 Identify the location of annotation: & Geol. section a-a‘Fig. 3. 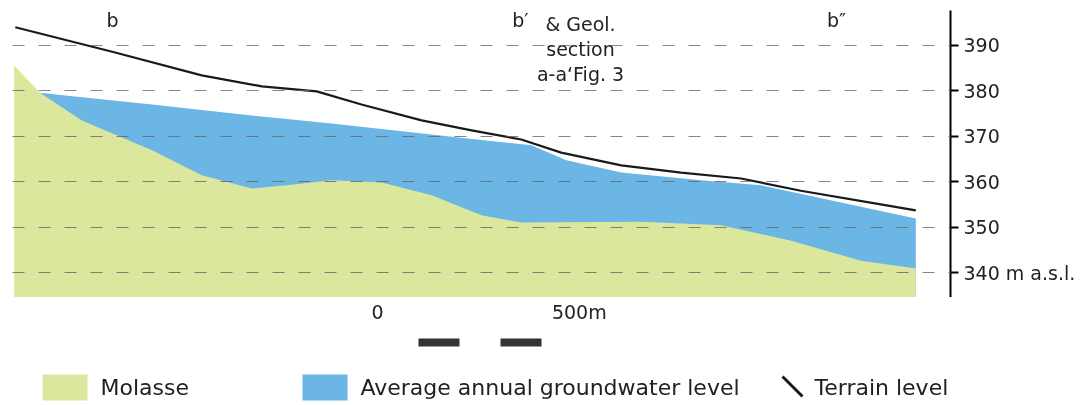
(580, 49).